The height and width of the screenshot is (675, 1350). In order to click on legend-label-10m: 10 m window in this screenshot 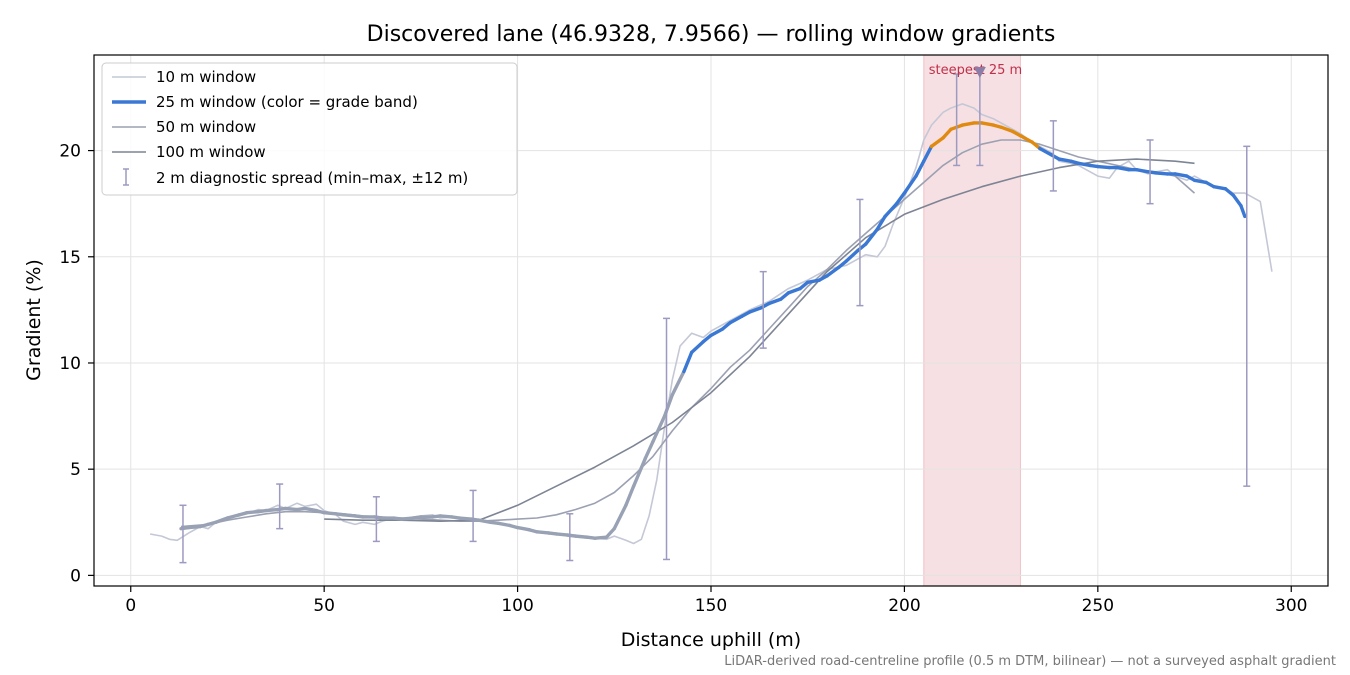, I will do `click(206, 77)`.